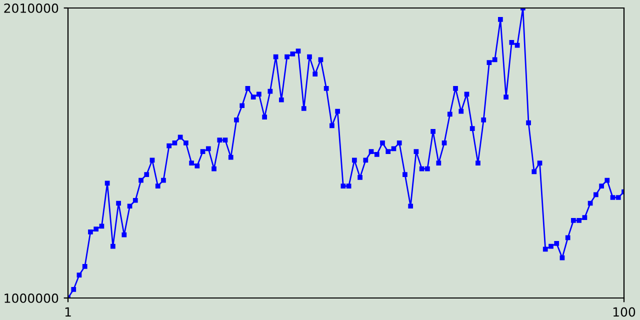  Describe the element at coordinates (31, 8) in the screenshot. I see `y-tick-label: 2010000` at that location.